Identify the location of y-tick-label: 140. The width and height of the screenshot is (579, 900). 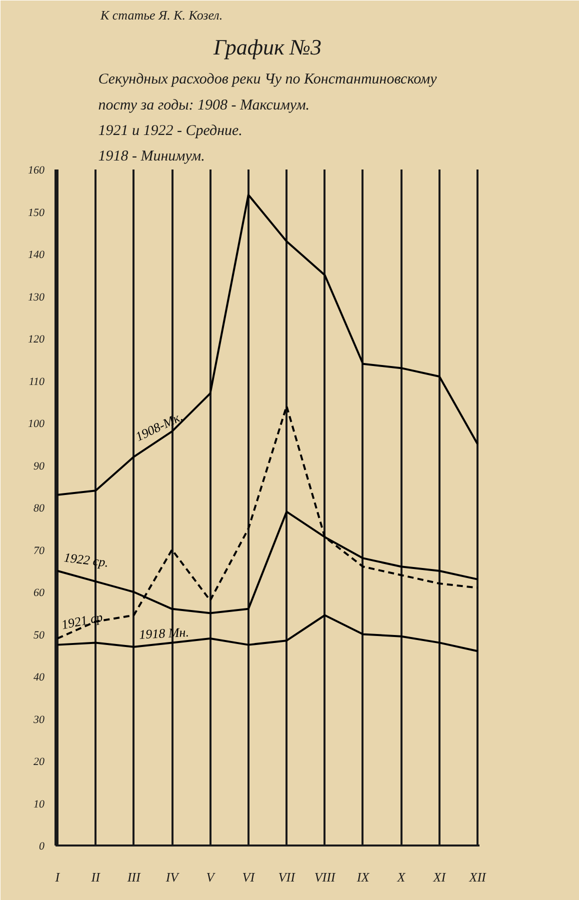
(36, 255).